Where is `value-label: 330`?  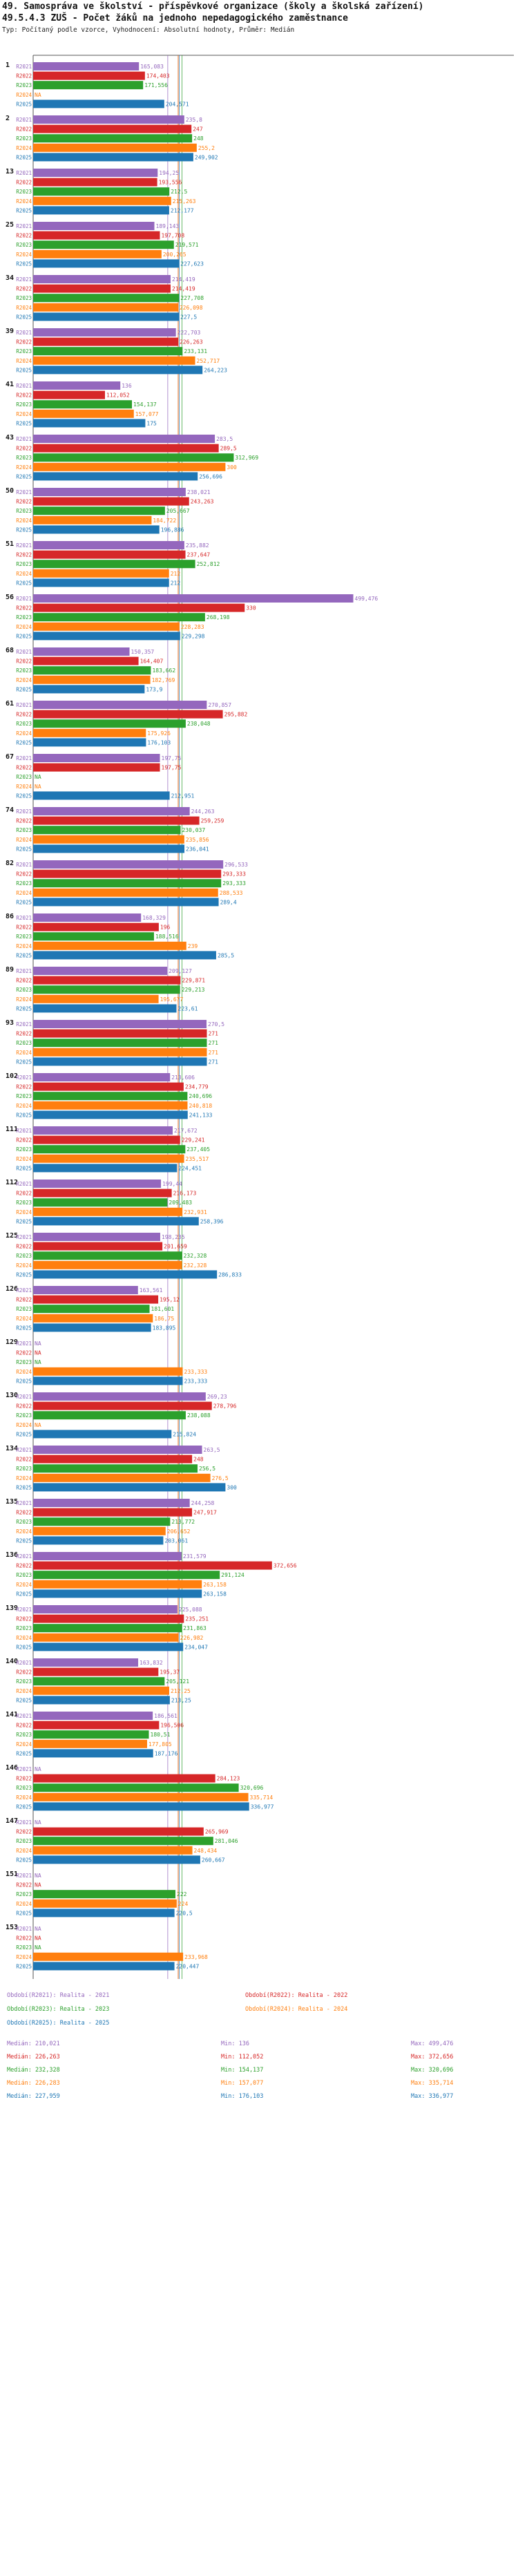 value-label: 330 is located at coordinates (251, 608).